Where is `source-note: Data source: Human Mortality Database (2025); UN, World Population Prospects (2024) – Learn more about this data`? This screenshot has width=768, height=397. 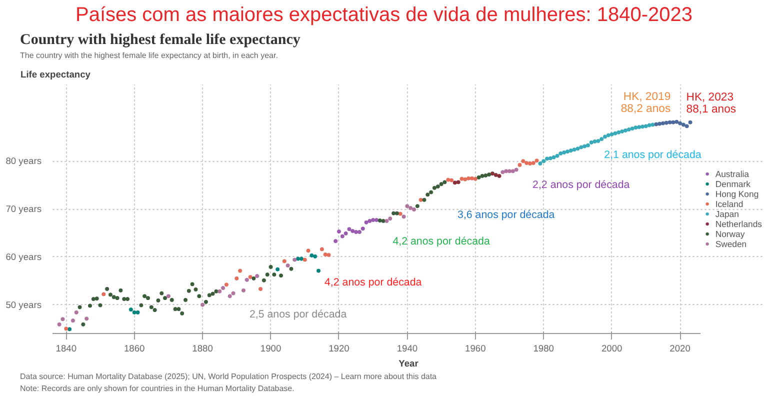 source-note: Data source: Human Mortality Database (2025); UN, World Population Prospects (2024) – Learn more about this data is located at coordinates (228, 377).